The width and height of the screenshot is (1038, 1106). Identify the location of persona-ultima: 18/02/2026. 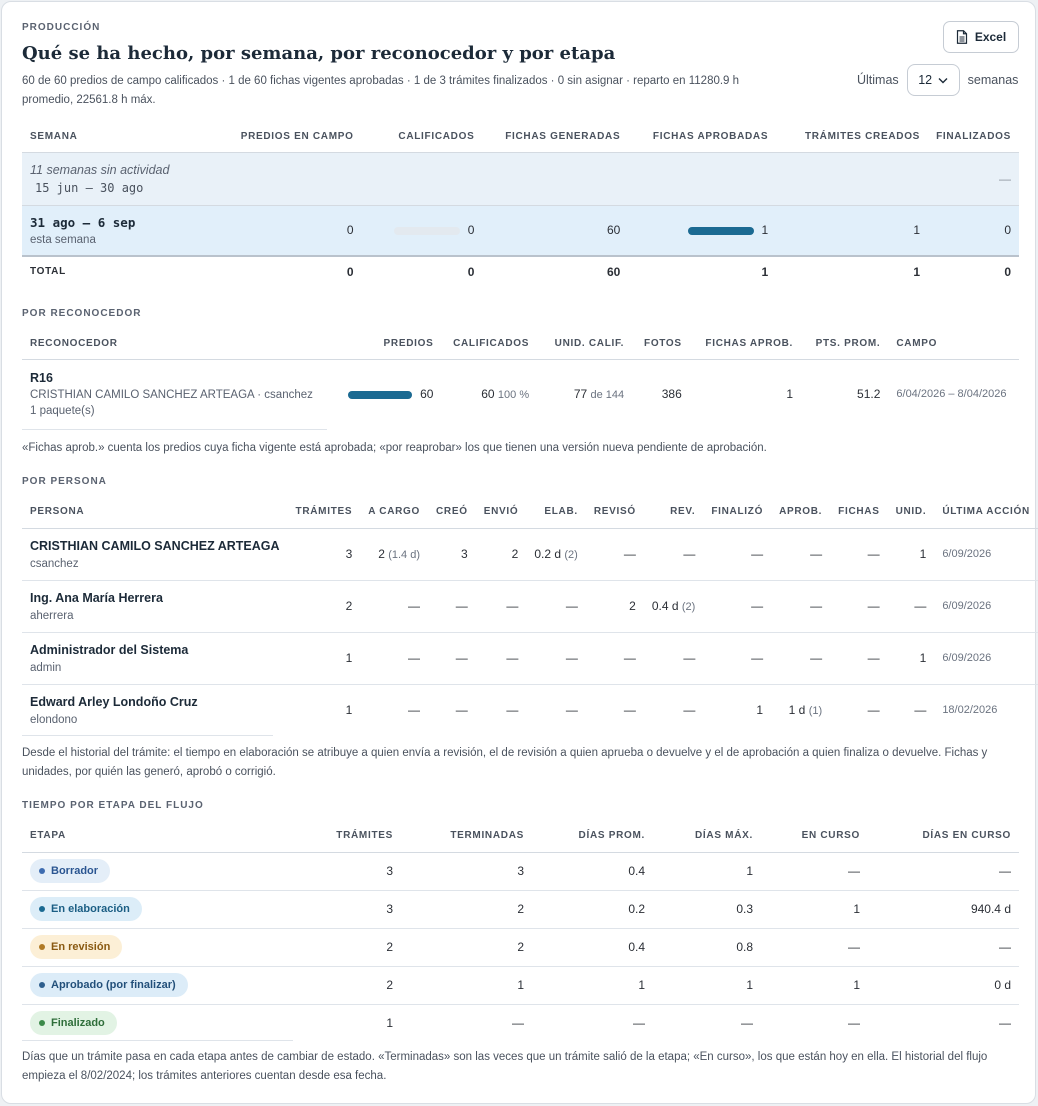
(970, 710).